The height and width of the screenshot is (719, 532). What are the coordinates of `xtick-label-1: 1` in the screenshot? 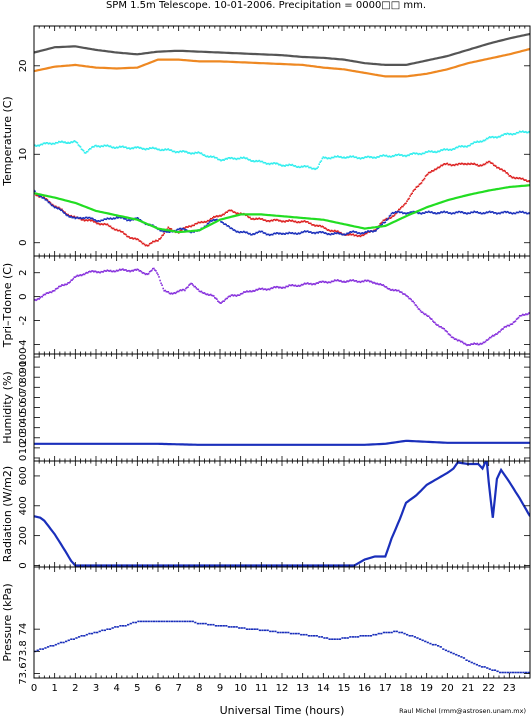 It's located at (54, 688).